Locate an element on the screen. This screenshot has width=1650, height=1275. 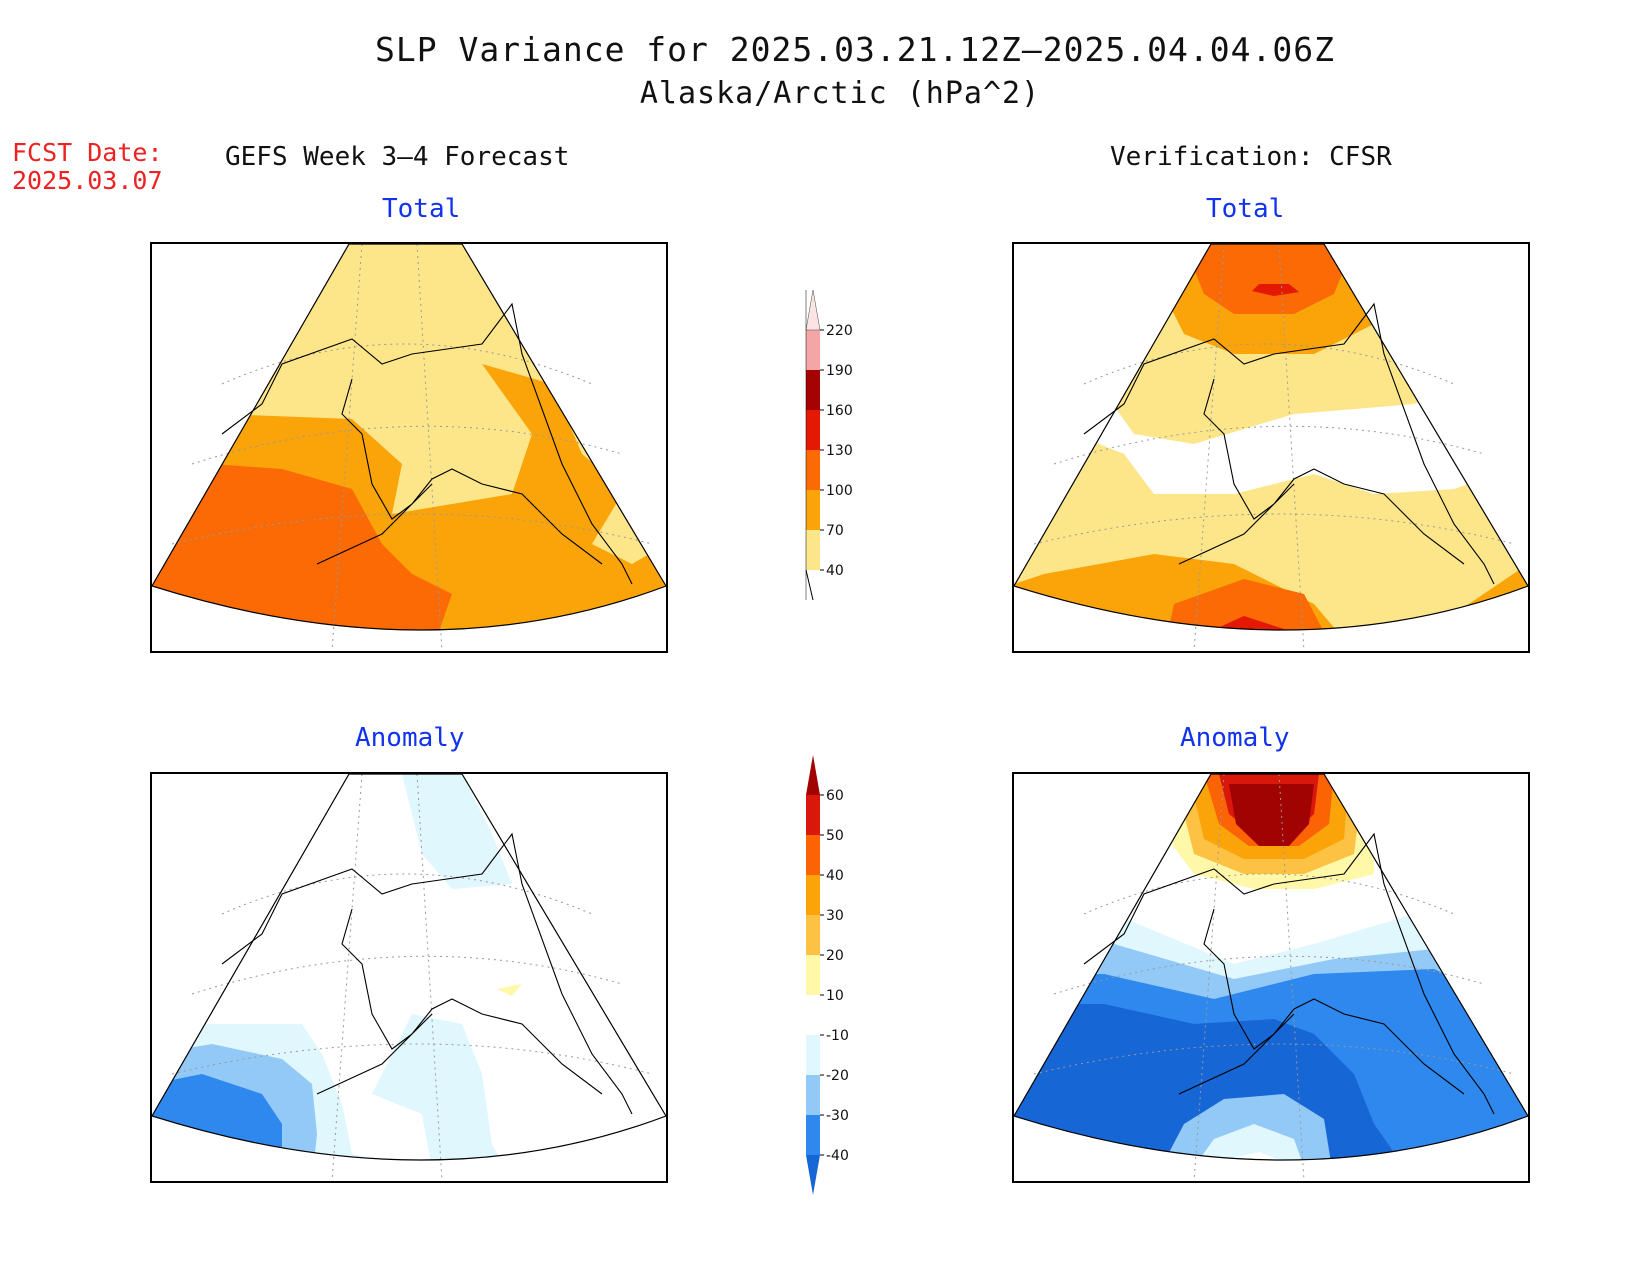
colorbar-tick-label: 70 is located at coordinates (835, 531).